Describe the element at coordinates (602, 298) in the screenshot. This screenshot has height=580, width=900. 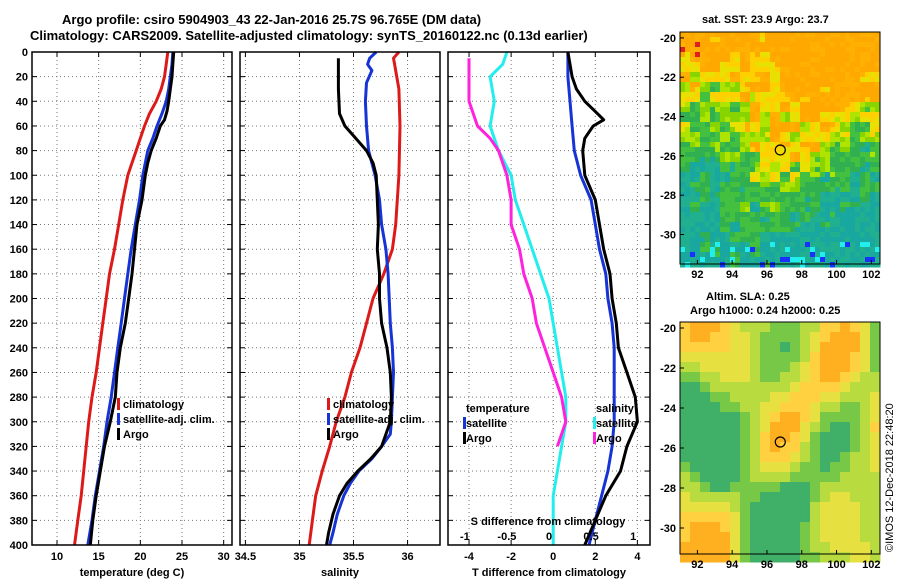
I see `diff-series-t-argo-clim` at that location.